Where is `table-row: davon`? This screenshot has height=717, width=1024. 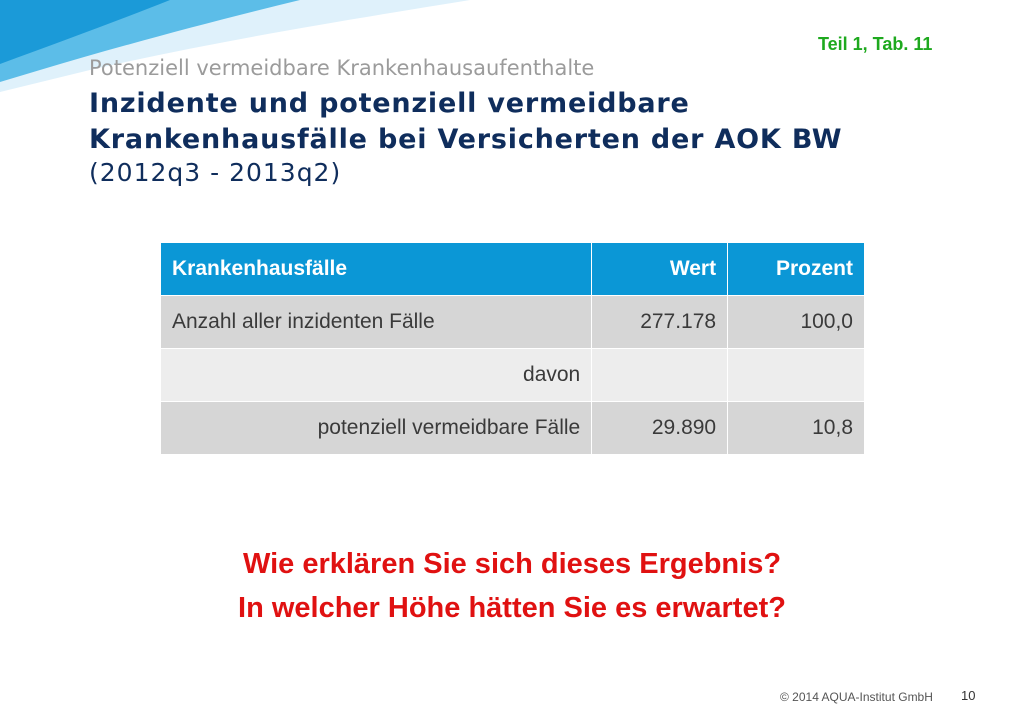
table-row: davon is located at coordinates (512, 375).